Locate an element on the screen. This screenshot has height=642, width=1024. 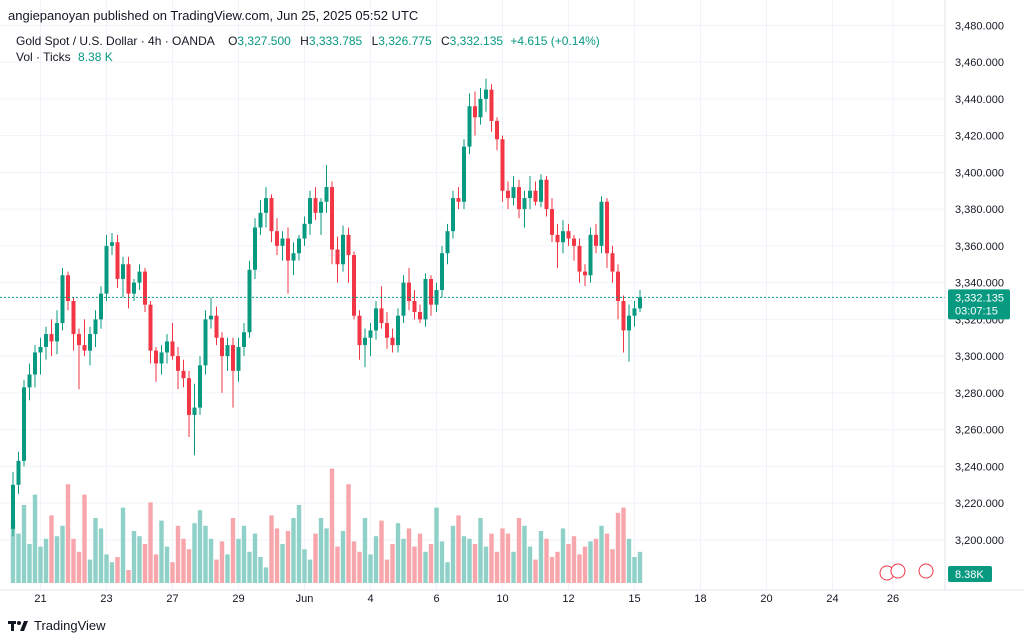
time-tick-label: 26 is located at coordinates (893, 599).